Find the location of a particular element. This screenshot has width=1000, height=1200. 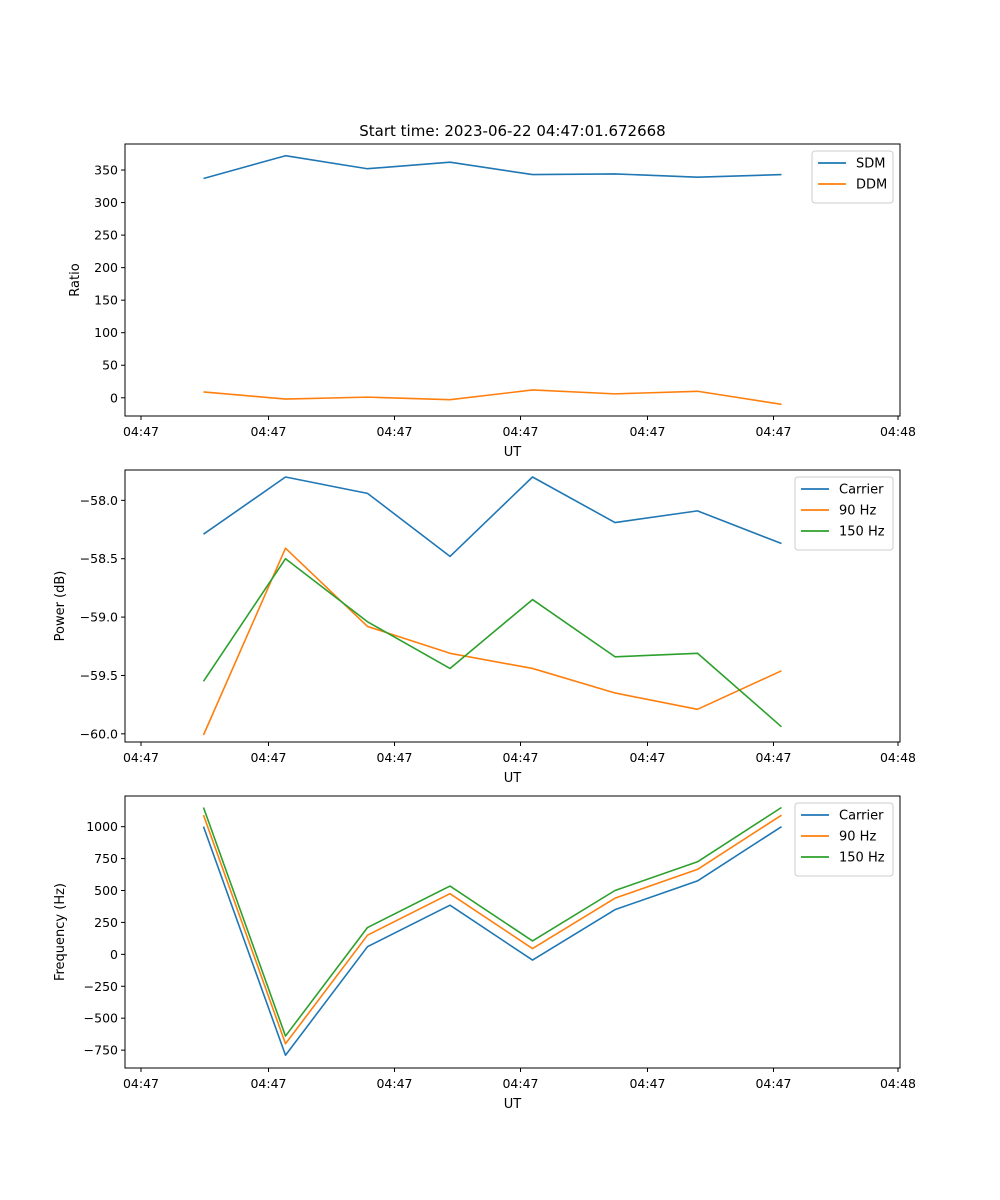

legend: SDM DDM is located at coordinates (852, 177).